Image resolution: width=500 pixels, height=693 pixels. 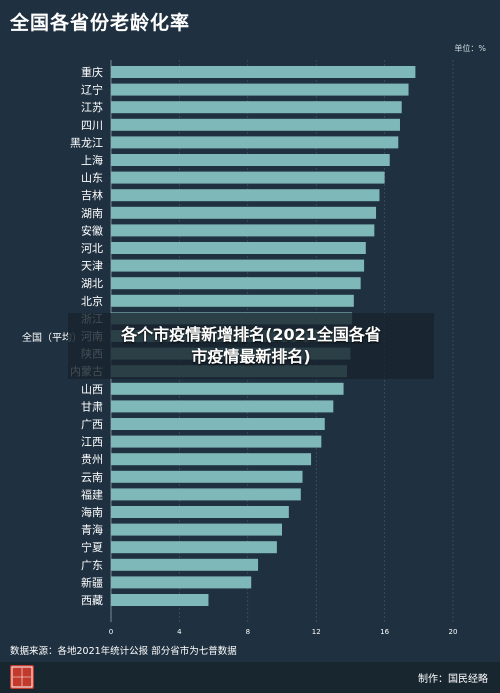 I want to click on category-label: 上海, so click(x=92, y=160).